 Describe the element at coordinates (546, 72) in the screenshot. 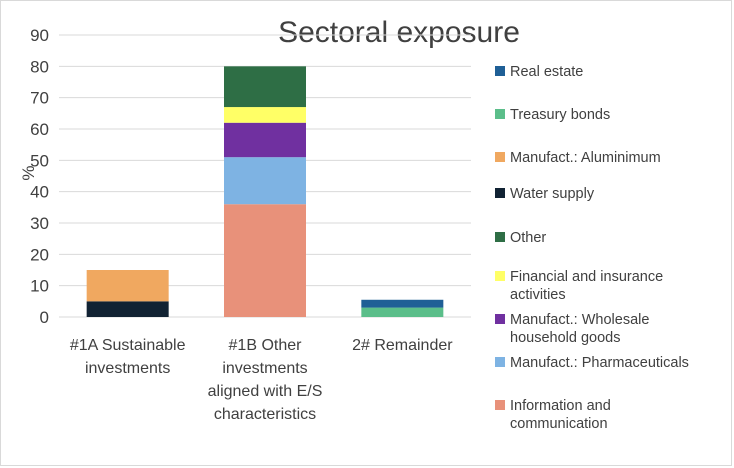

I see `legend-label: Real estate` at that location.